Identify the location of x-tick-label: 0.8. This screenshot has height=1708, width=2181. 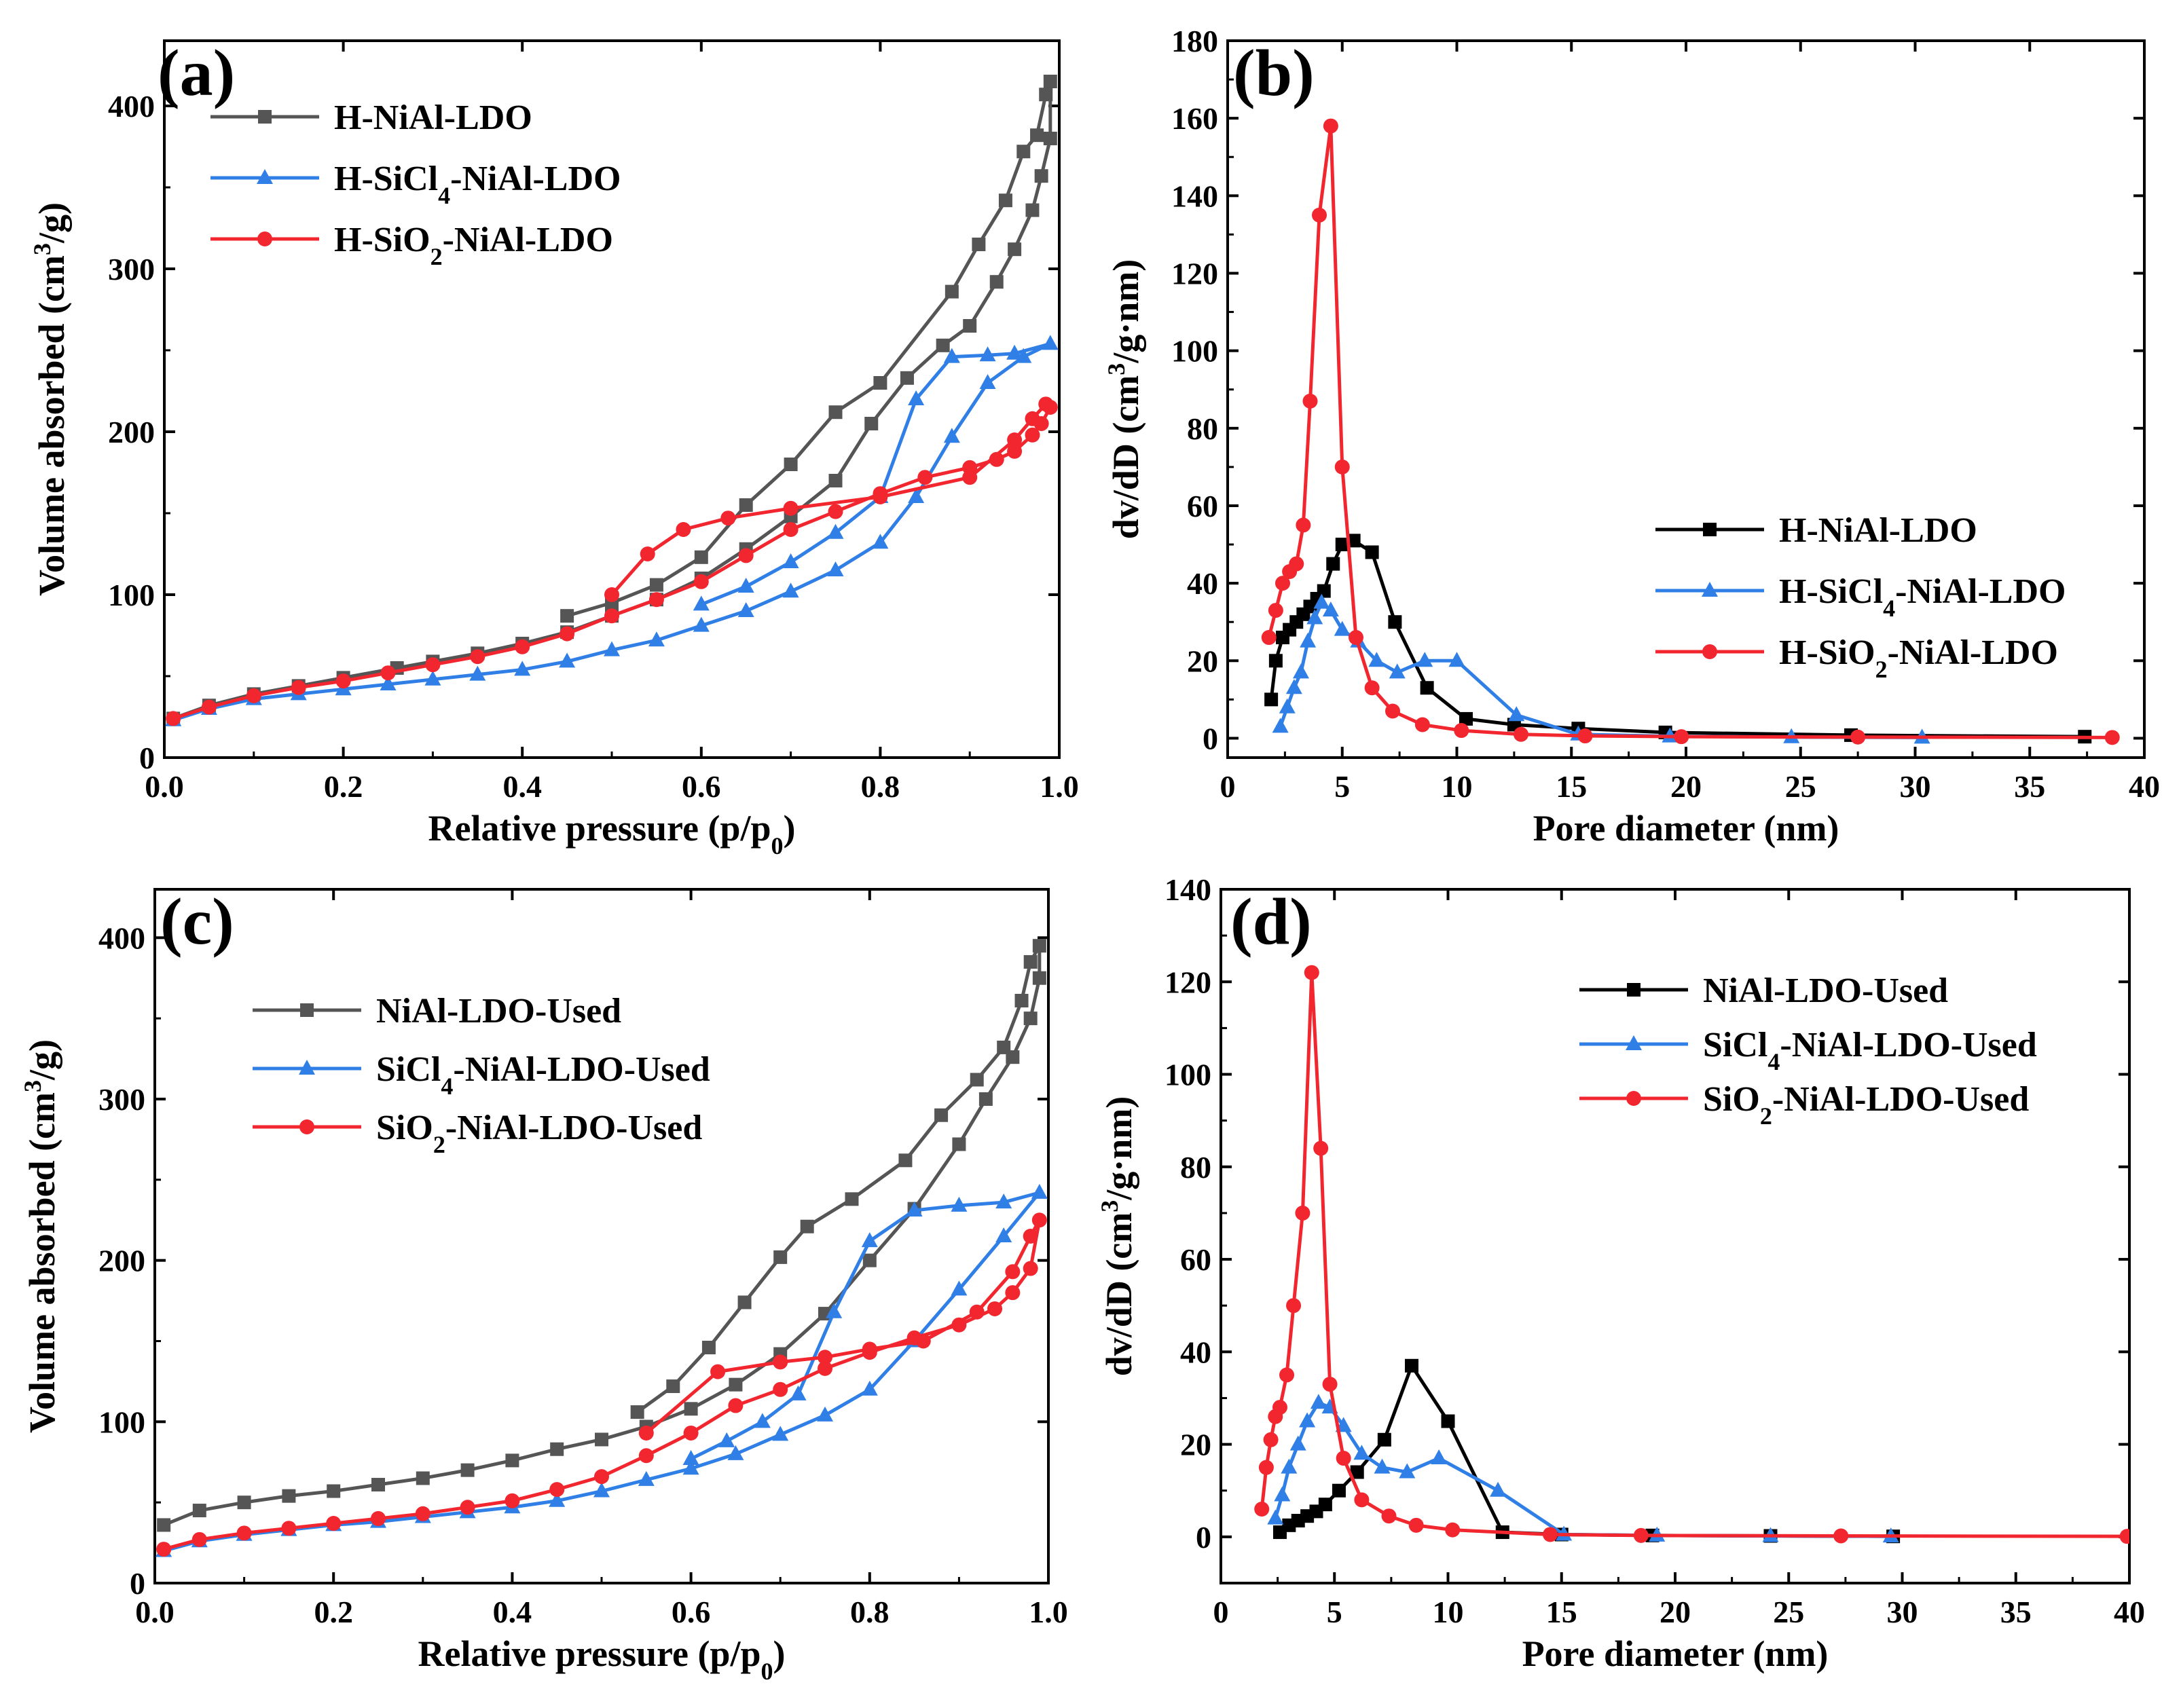
(870, 1612).